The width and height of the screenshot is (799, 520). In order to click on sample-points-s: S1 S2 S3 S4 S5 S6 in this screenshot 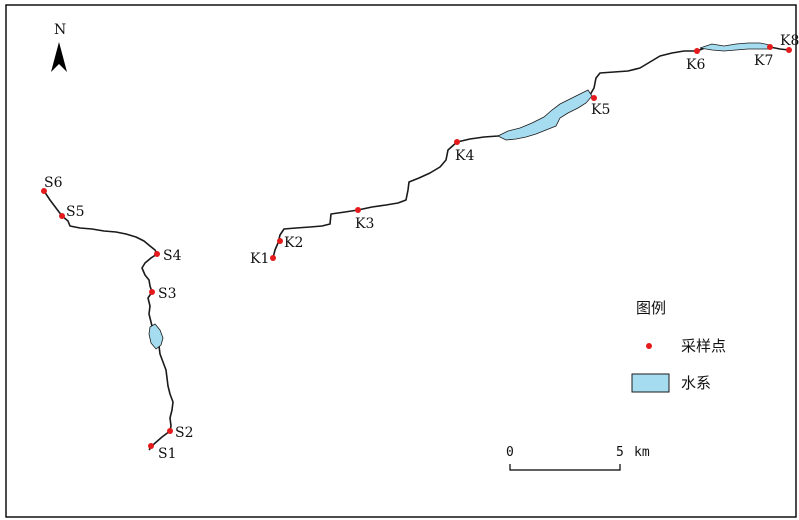, I will do `click(117, 318)`.